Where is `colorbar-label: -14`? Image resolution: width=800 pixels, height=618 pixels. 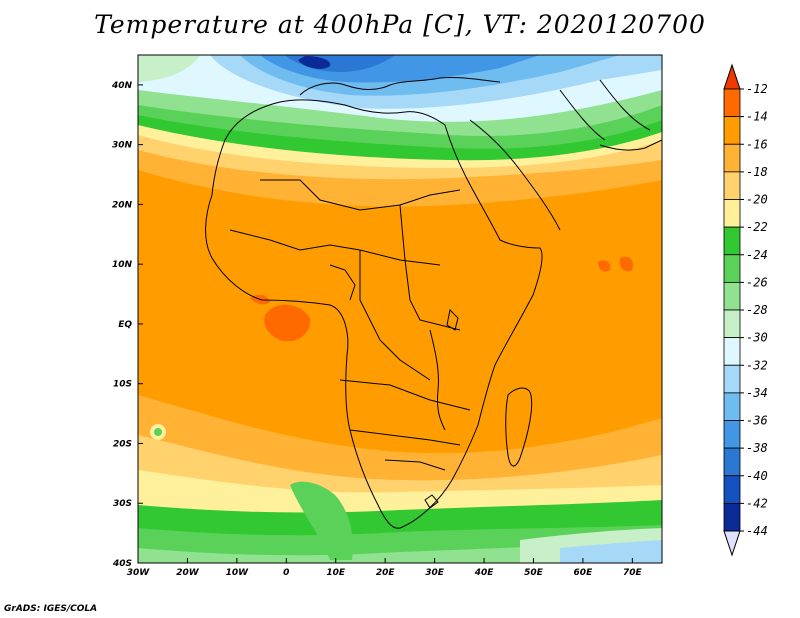 colorbar-label: -14 is located at coordinates (757, 117).